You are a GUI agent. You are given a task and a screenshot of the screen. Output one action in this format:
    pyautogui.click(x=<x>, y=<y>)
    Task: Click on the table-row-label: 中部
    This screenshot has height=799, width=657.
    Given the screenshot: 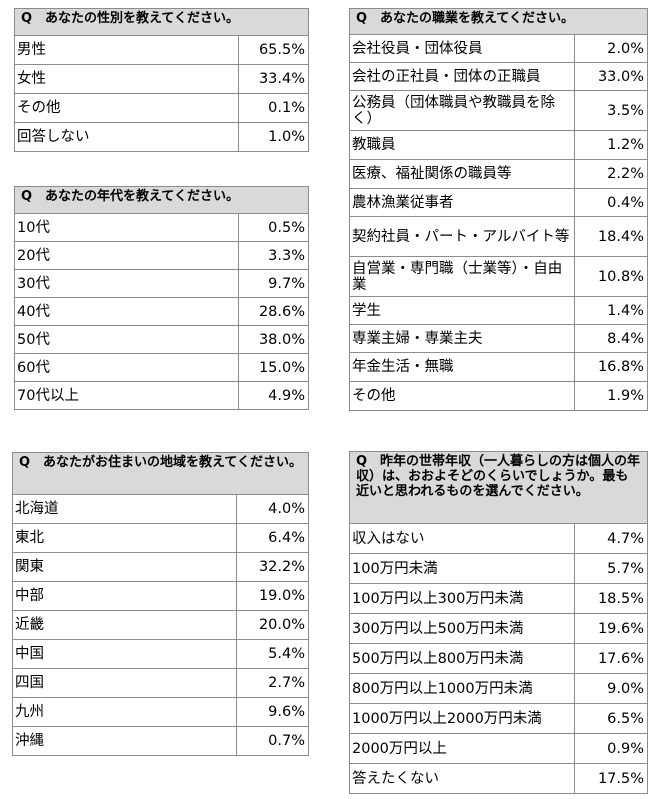 What is the action you would take?
    pyautogui.click(x=124, y=596)
    